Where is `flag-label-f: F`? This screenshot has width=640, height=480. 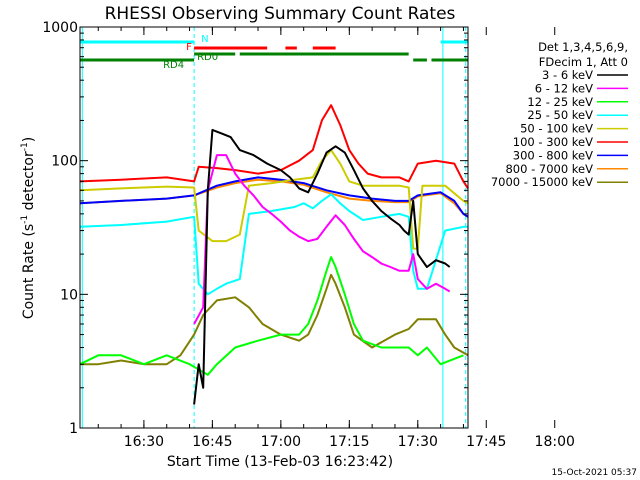
flag-label-f: F is located at coordinates (189, 47).